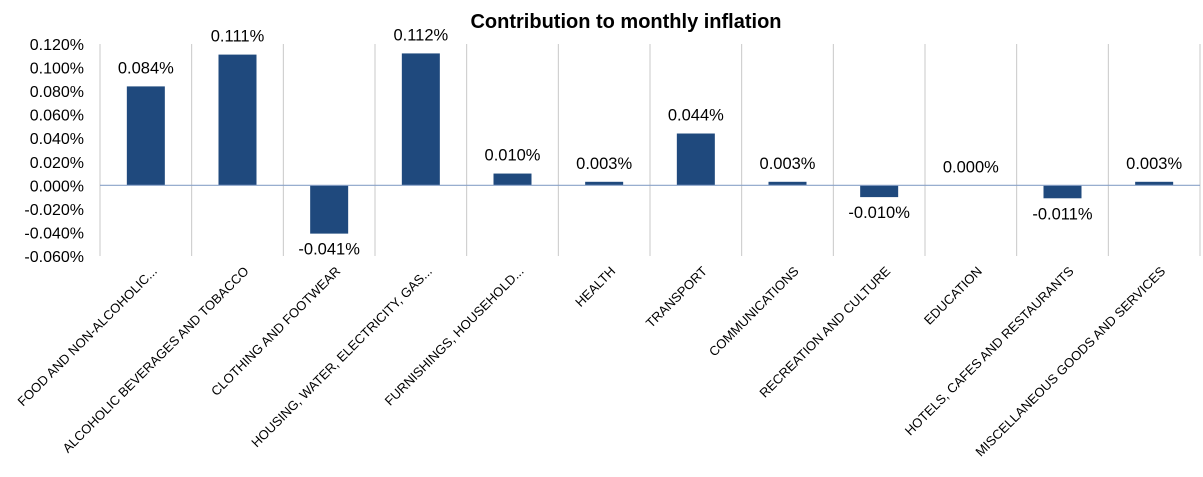  Describe the element at coordinates (57, 163) in the screenshot. I see `y-tick-label: 0.020%` at that location.